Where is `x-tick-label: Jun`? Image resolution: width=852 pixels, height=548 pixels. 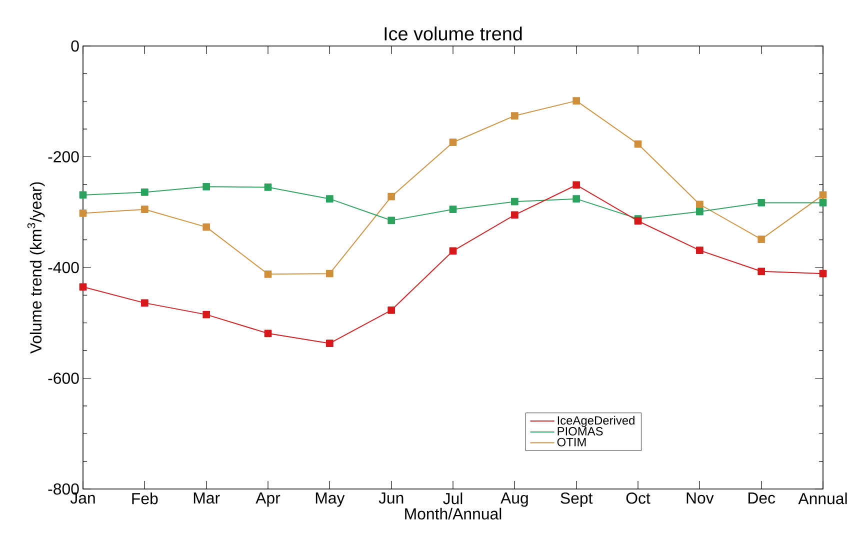
x-tick-label: Jun is located at coordinates (391, 498).